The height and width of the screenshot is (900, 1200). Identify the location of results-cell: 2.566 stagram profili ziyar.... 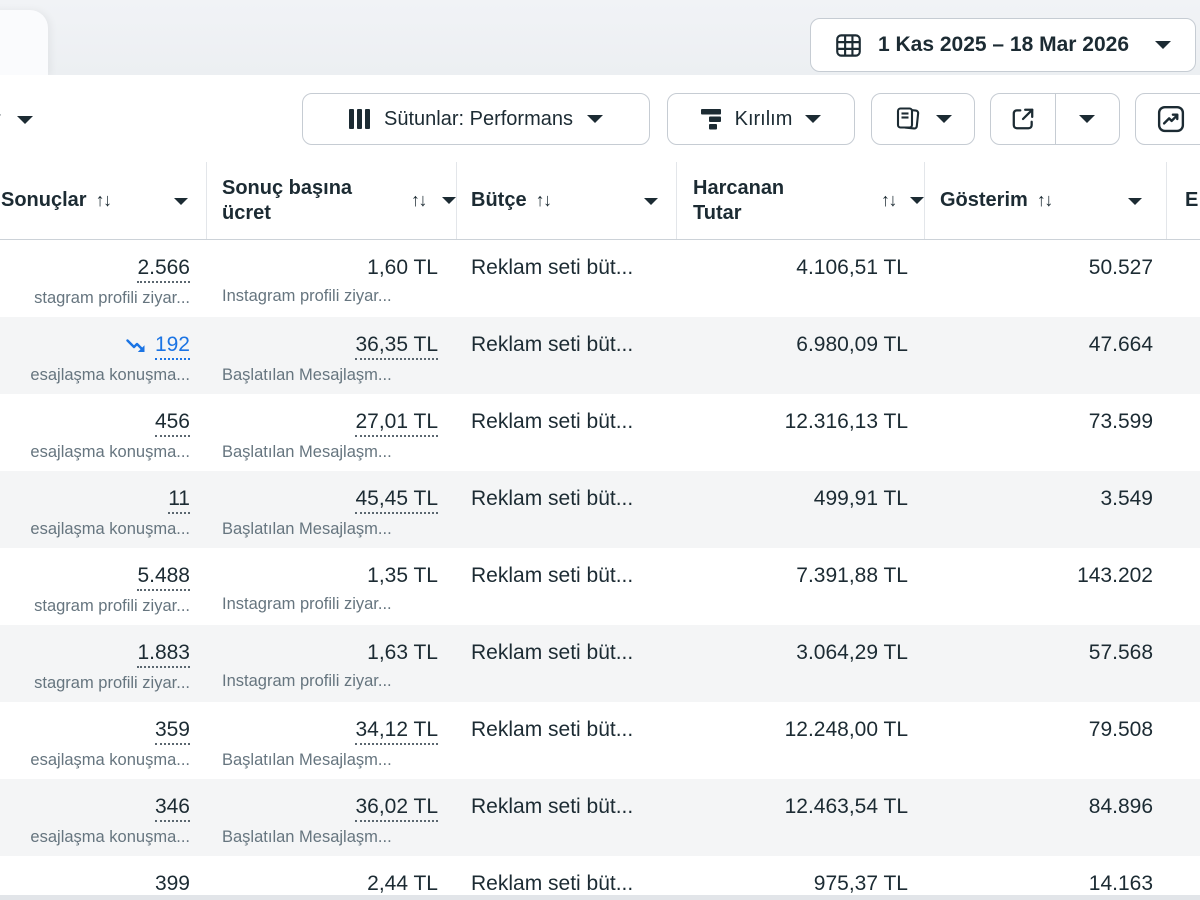
(103, 278).